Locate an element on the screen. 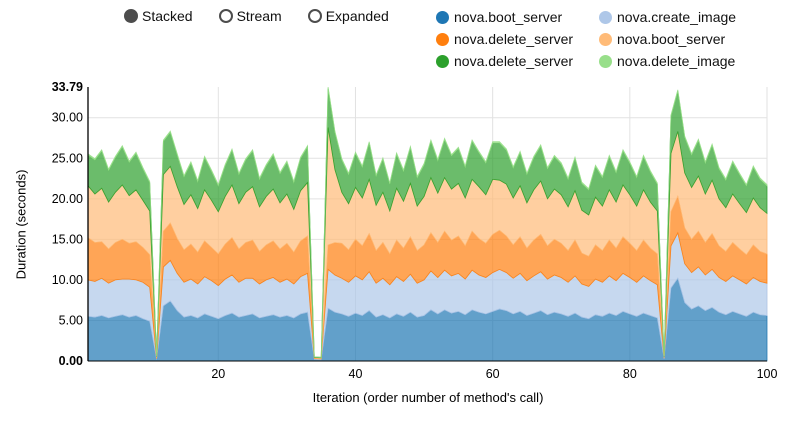 The image size is (800, 427). radio-stream: Stream is located at coordinates (250, 16).